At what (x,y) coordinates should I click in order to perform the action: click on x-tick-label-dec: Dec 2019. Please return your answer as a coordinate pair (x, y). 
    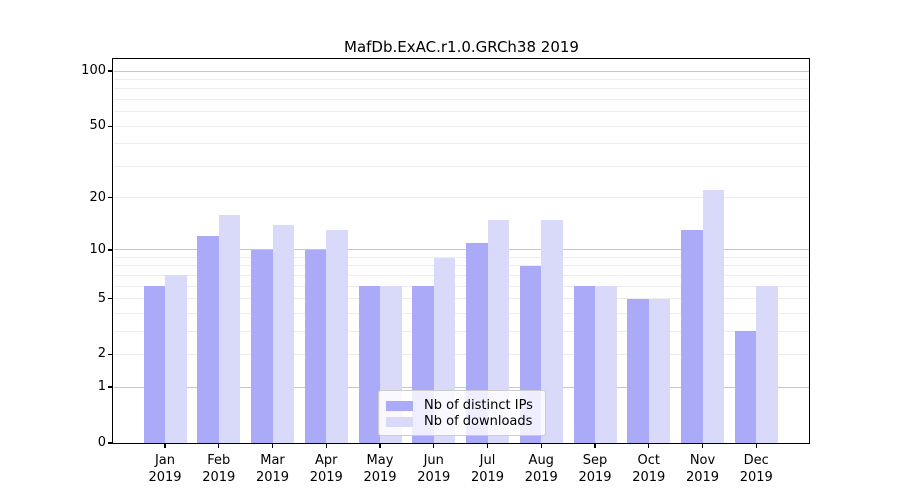
    Looking at the image, I should click on (756, 469).